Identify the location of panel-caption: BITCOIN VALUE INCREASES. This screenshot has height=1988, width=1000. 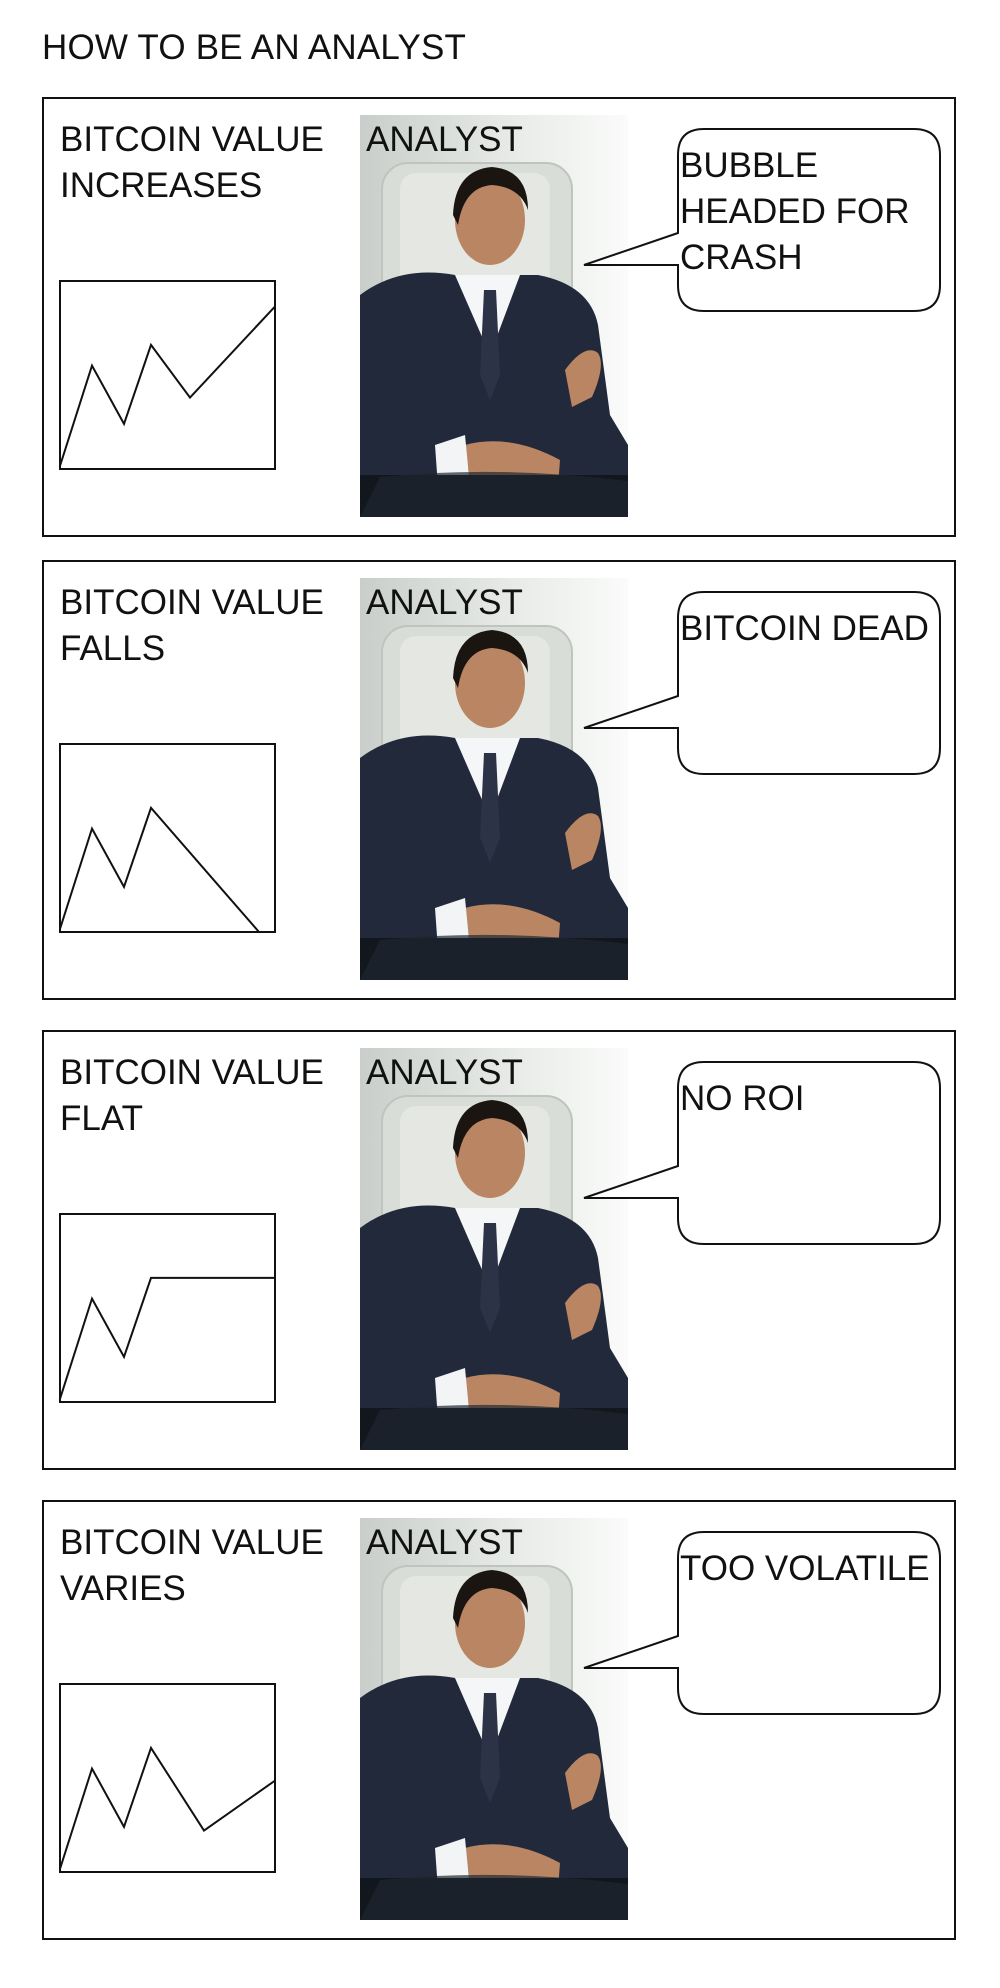
(192, 162).